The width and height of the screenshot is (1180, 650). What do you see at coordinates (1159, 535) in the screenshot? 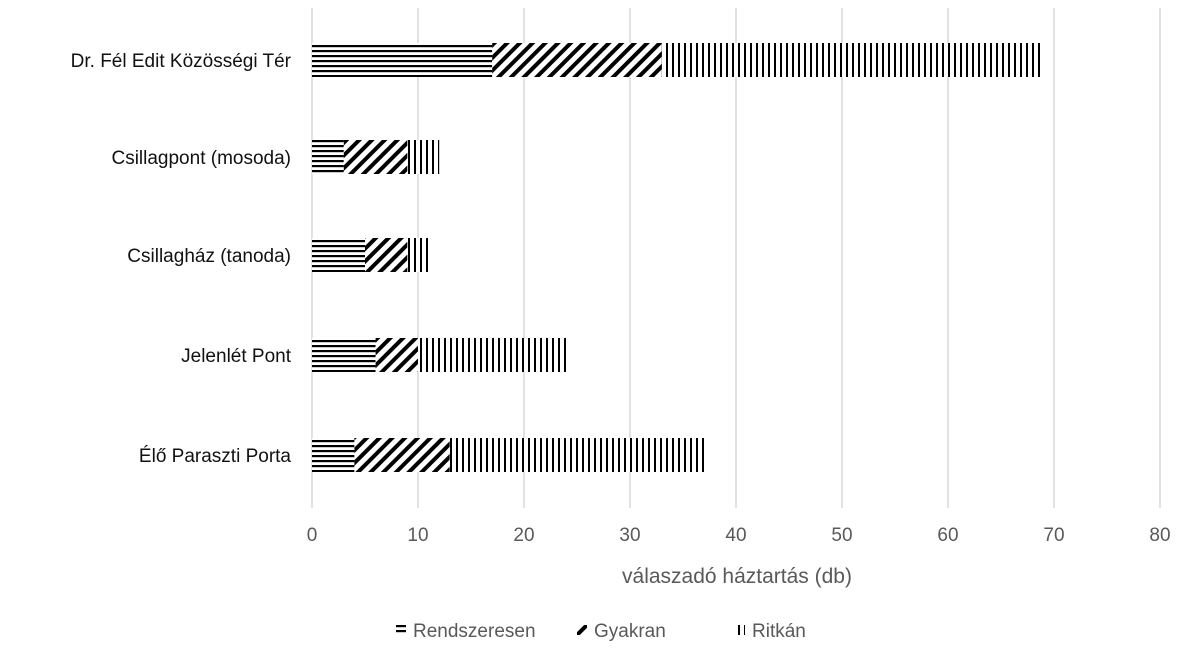
I see `x-tick-label: 80` at bounding box center [1159, 535].